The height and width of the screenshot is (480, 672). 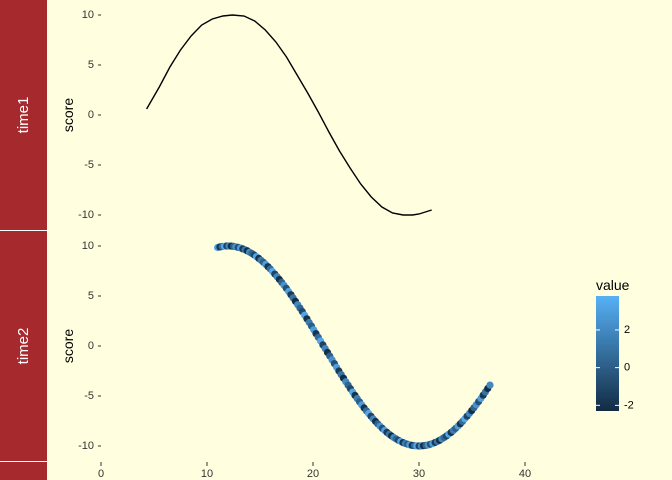 What do you see at coordinates (490, 385) in the screenshot?
I see `scatter-point` at bounding box center [490, 385].